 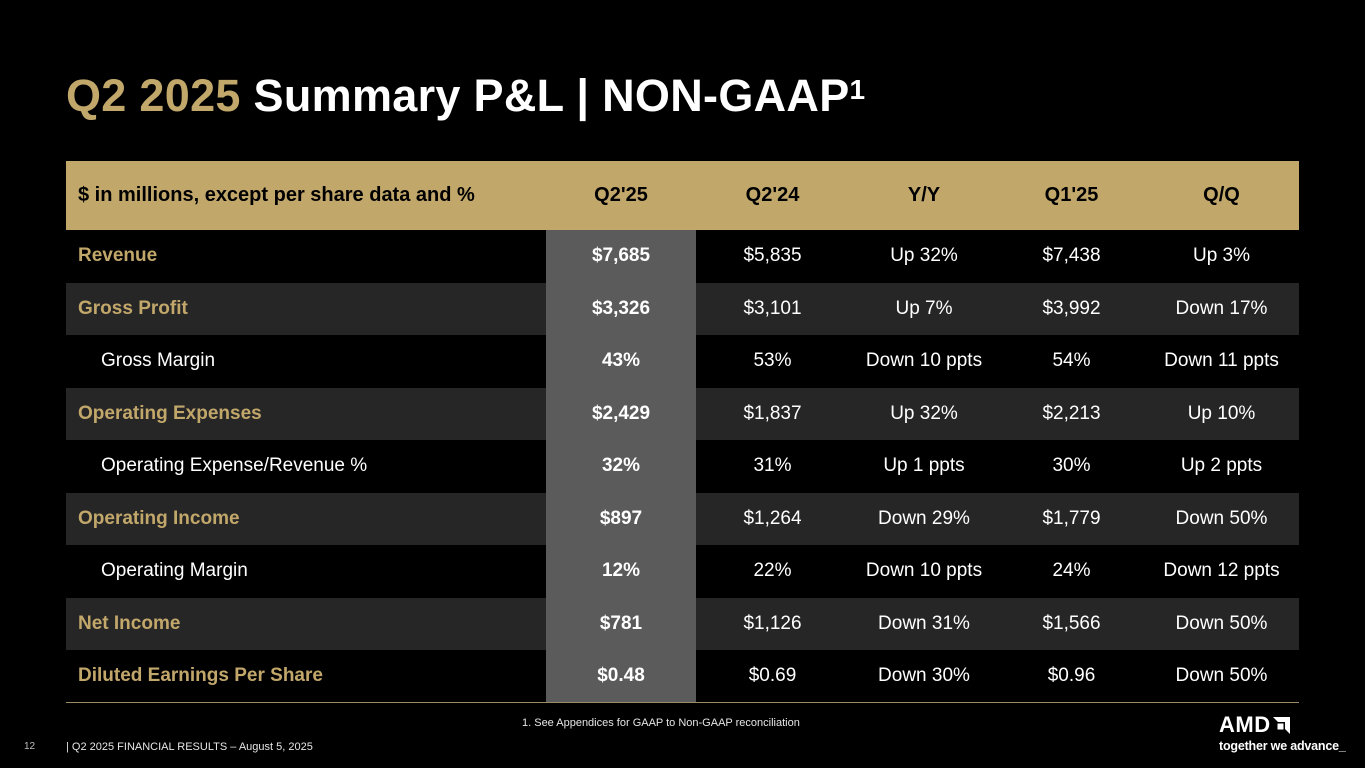 What do you see at coordinates (772, 466) in the screenshot?
I see `cell-q2-24: 31%` at bounding box center [772, 466].